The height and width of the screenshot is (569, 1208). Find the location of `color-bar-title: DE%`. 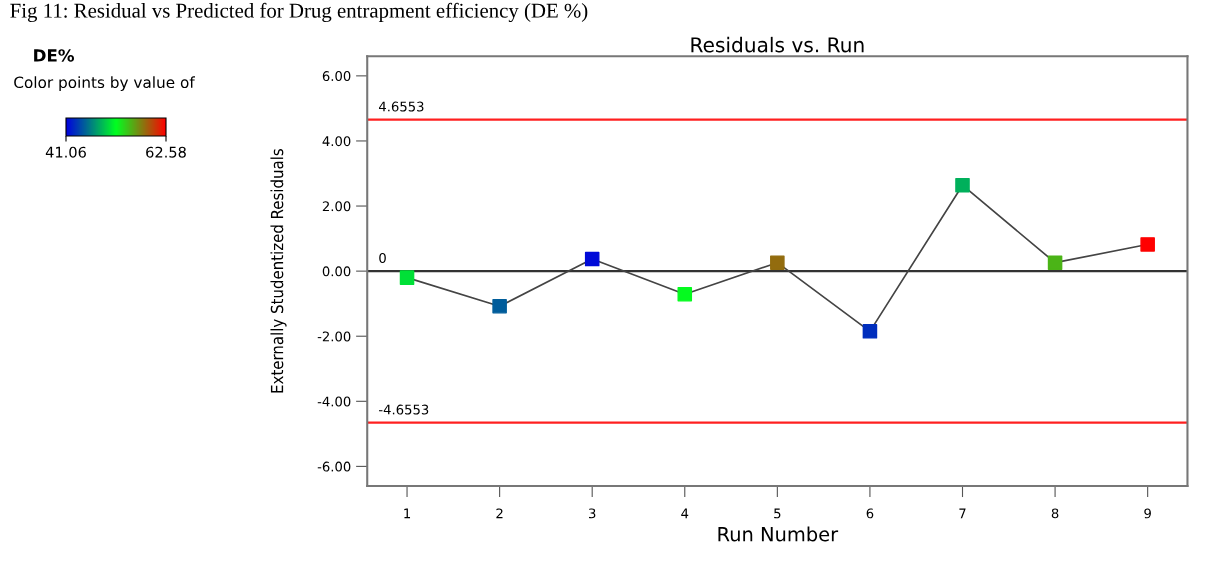

color-bar-title: DE% is located at coordinates (54, 55).